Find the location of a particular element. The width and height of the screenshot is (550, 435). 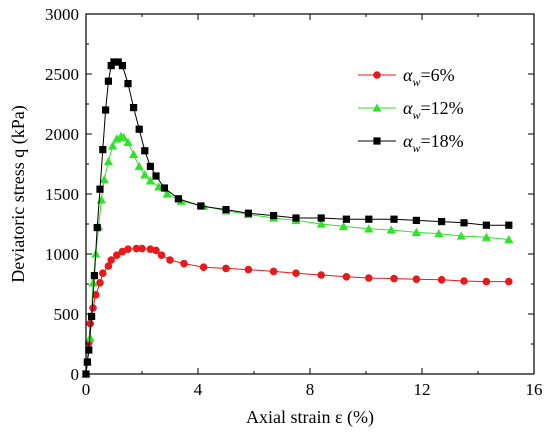

legend-label-value: =12% is located at coordinates (441, 108).